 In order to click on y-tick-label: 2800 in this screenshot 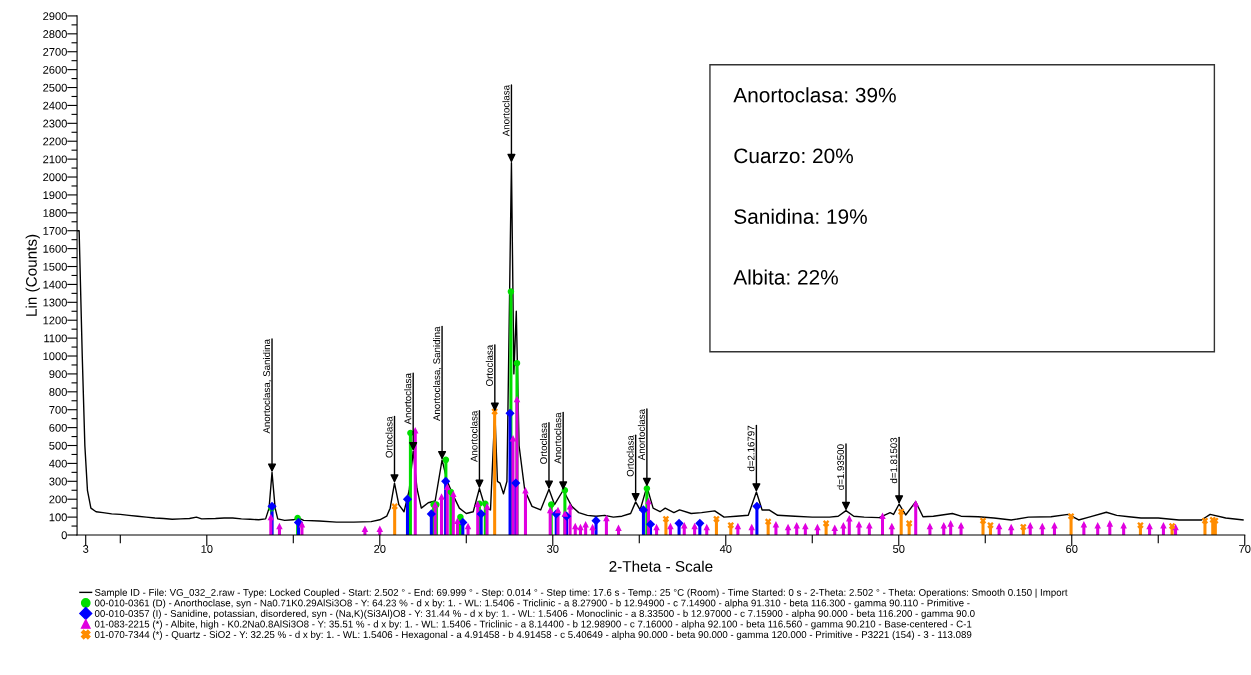, I will do `click(55, 34)`.